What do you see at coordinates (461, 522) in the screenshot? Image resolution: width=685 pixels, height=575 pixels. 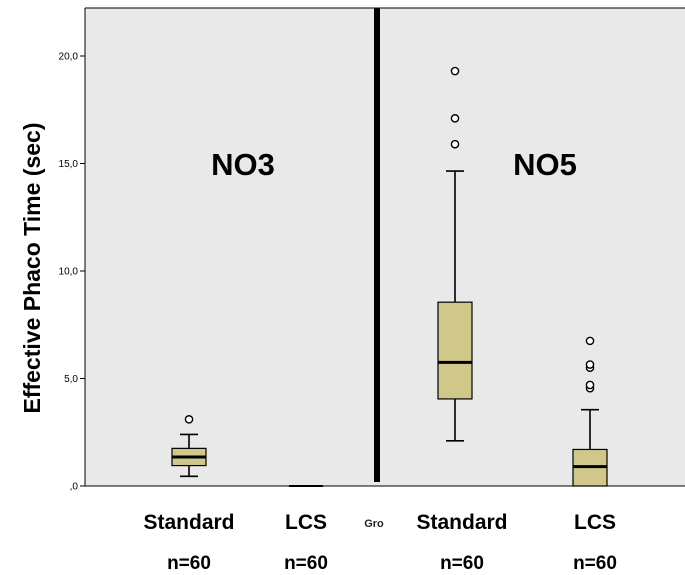 I see `category-label-no5-standard: Standard` at bounding box center [461, 522].